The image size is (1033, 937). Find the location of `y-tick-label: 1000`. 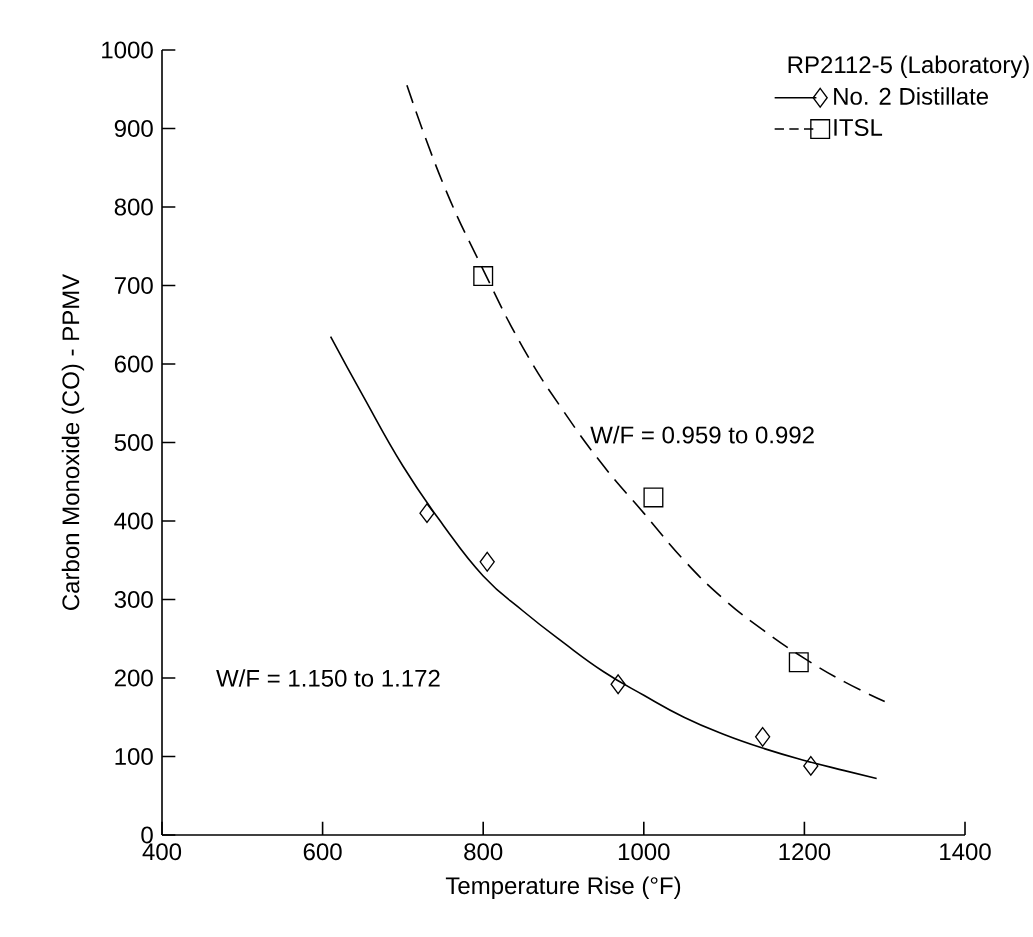

y-tick-label: 1000 is located at coordinates (127, 50).